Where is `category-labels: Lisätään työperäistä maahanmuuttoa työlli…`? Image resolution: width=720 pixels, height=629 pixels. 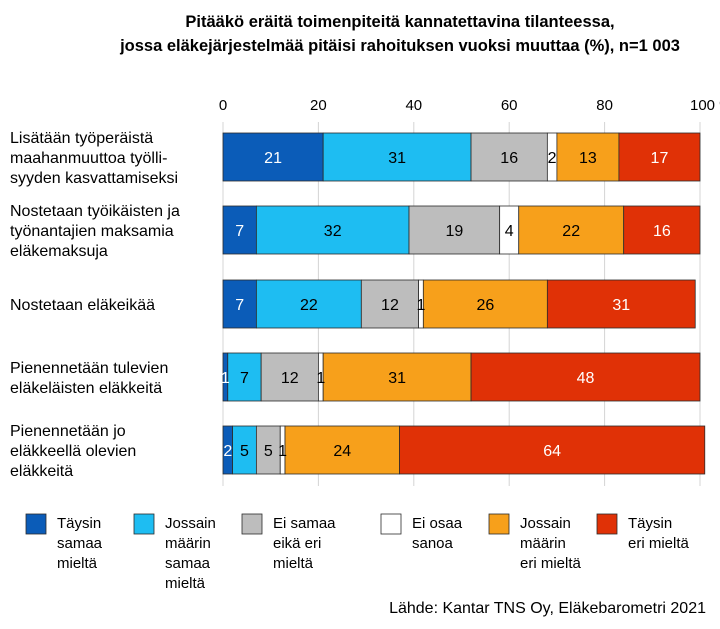
category-labels: Lisätään työperäistä maahanmuuttoa työlli… is located at coordinates (95, 305).